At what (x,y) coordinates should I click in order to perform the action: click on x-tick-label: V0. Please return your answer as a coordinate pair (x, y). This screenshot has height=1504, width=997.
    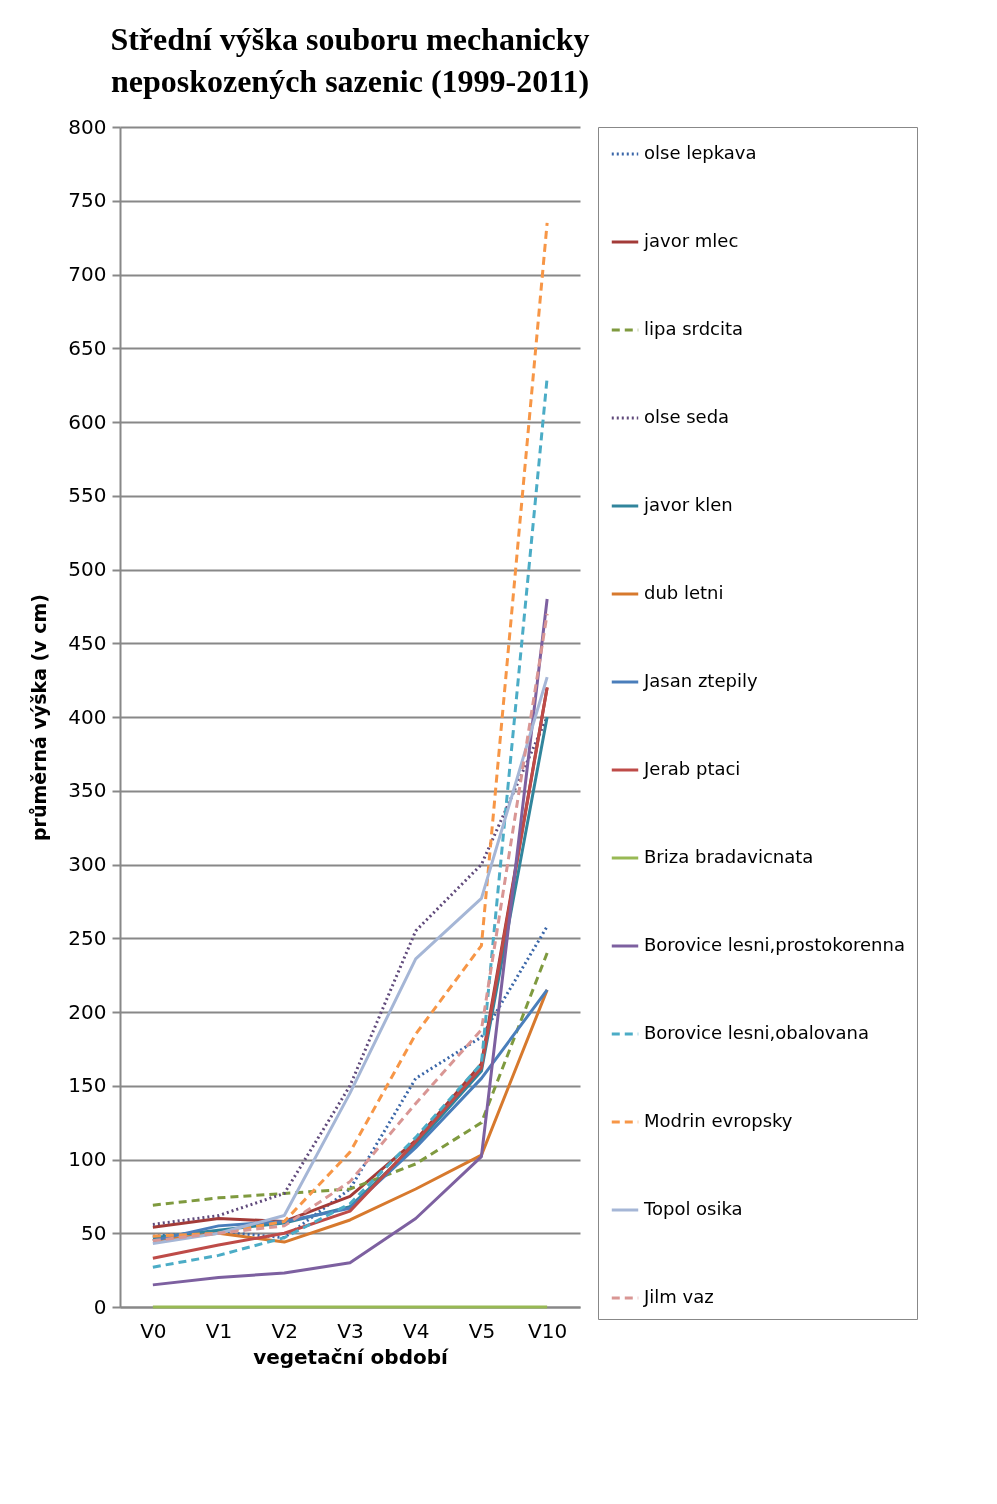
    Looking at the image, I should click on (153, 1330).